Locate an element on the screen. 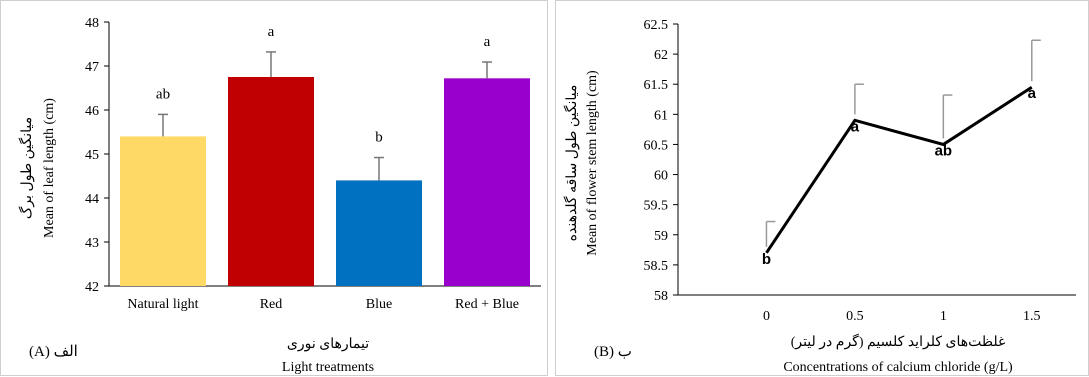  x-tick-label: Red is located at coordinates (271, 304).